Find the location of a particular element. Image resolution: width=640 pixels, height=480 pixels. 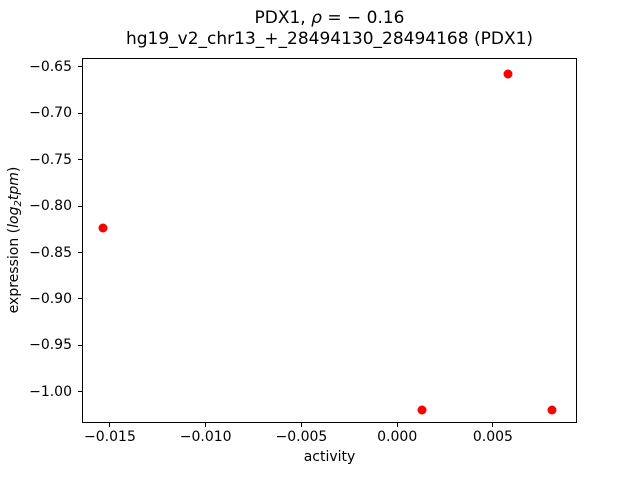

x-axis-tick-label: −0.005 is located at coordinates (301, 437).